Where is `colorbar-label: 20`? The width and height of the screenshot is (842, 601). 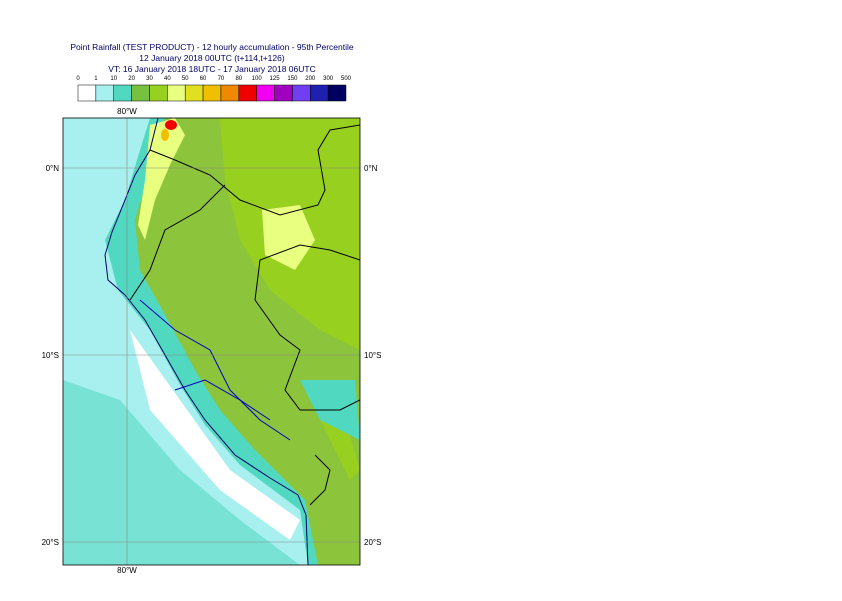 colorbar-label: 20 is located at coordinates (131, 79).